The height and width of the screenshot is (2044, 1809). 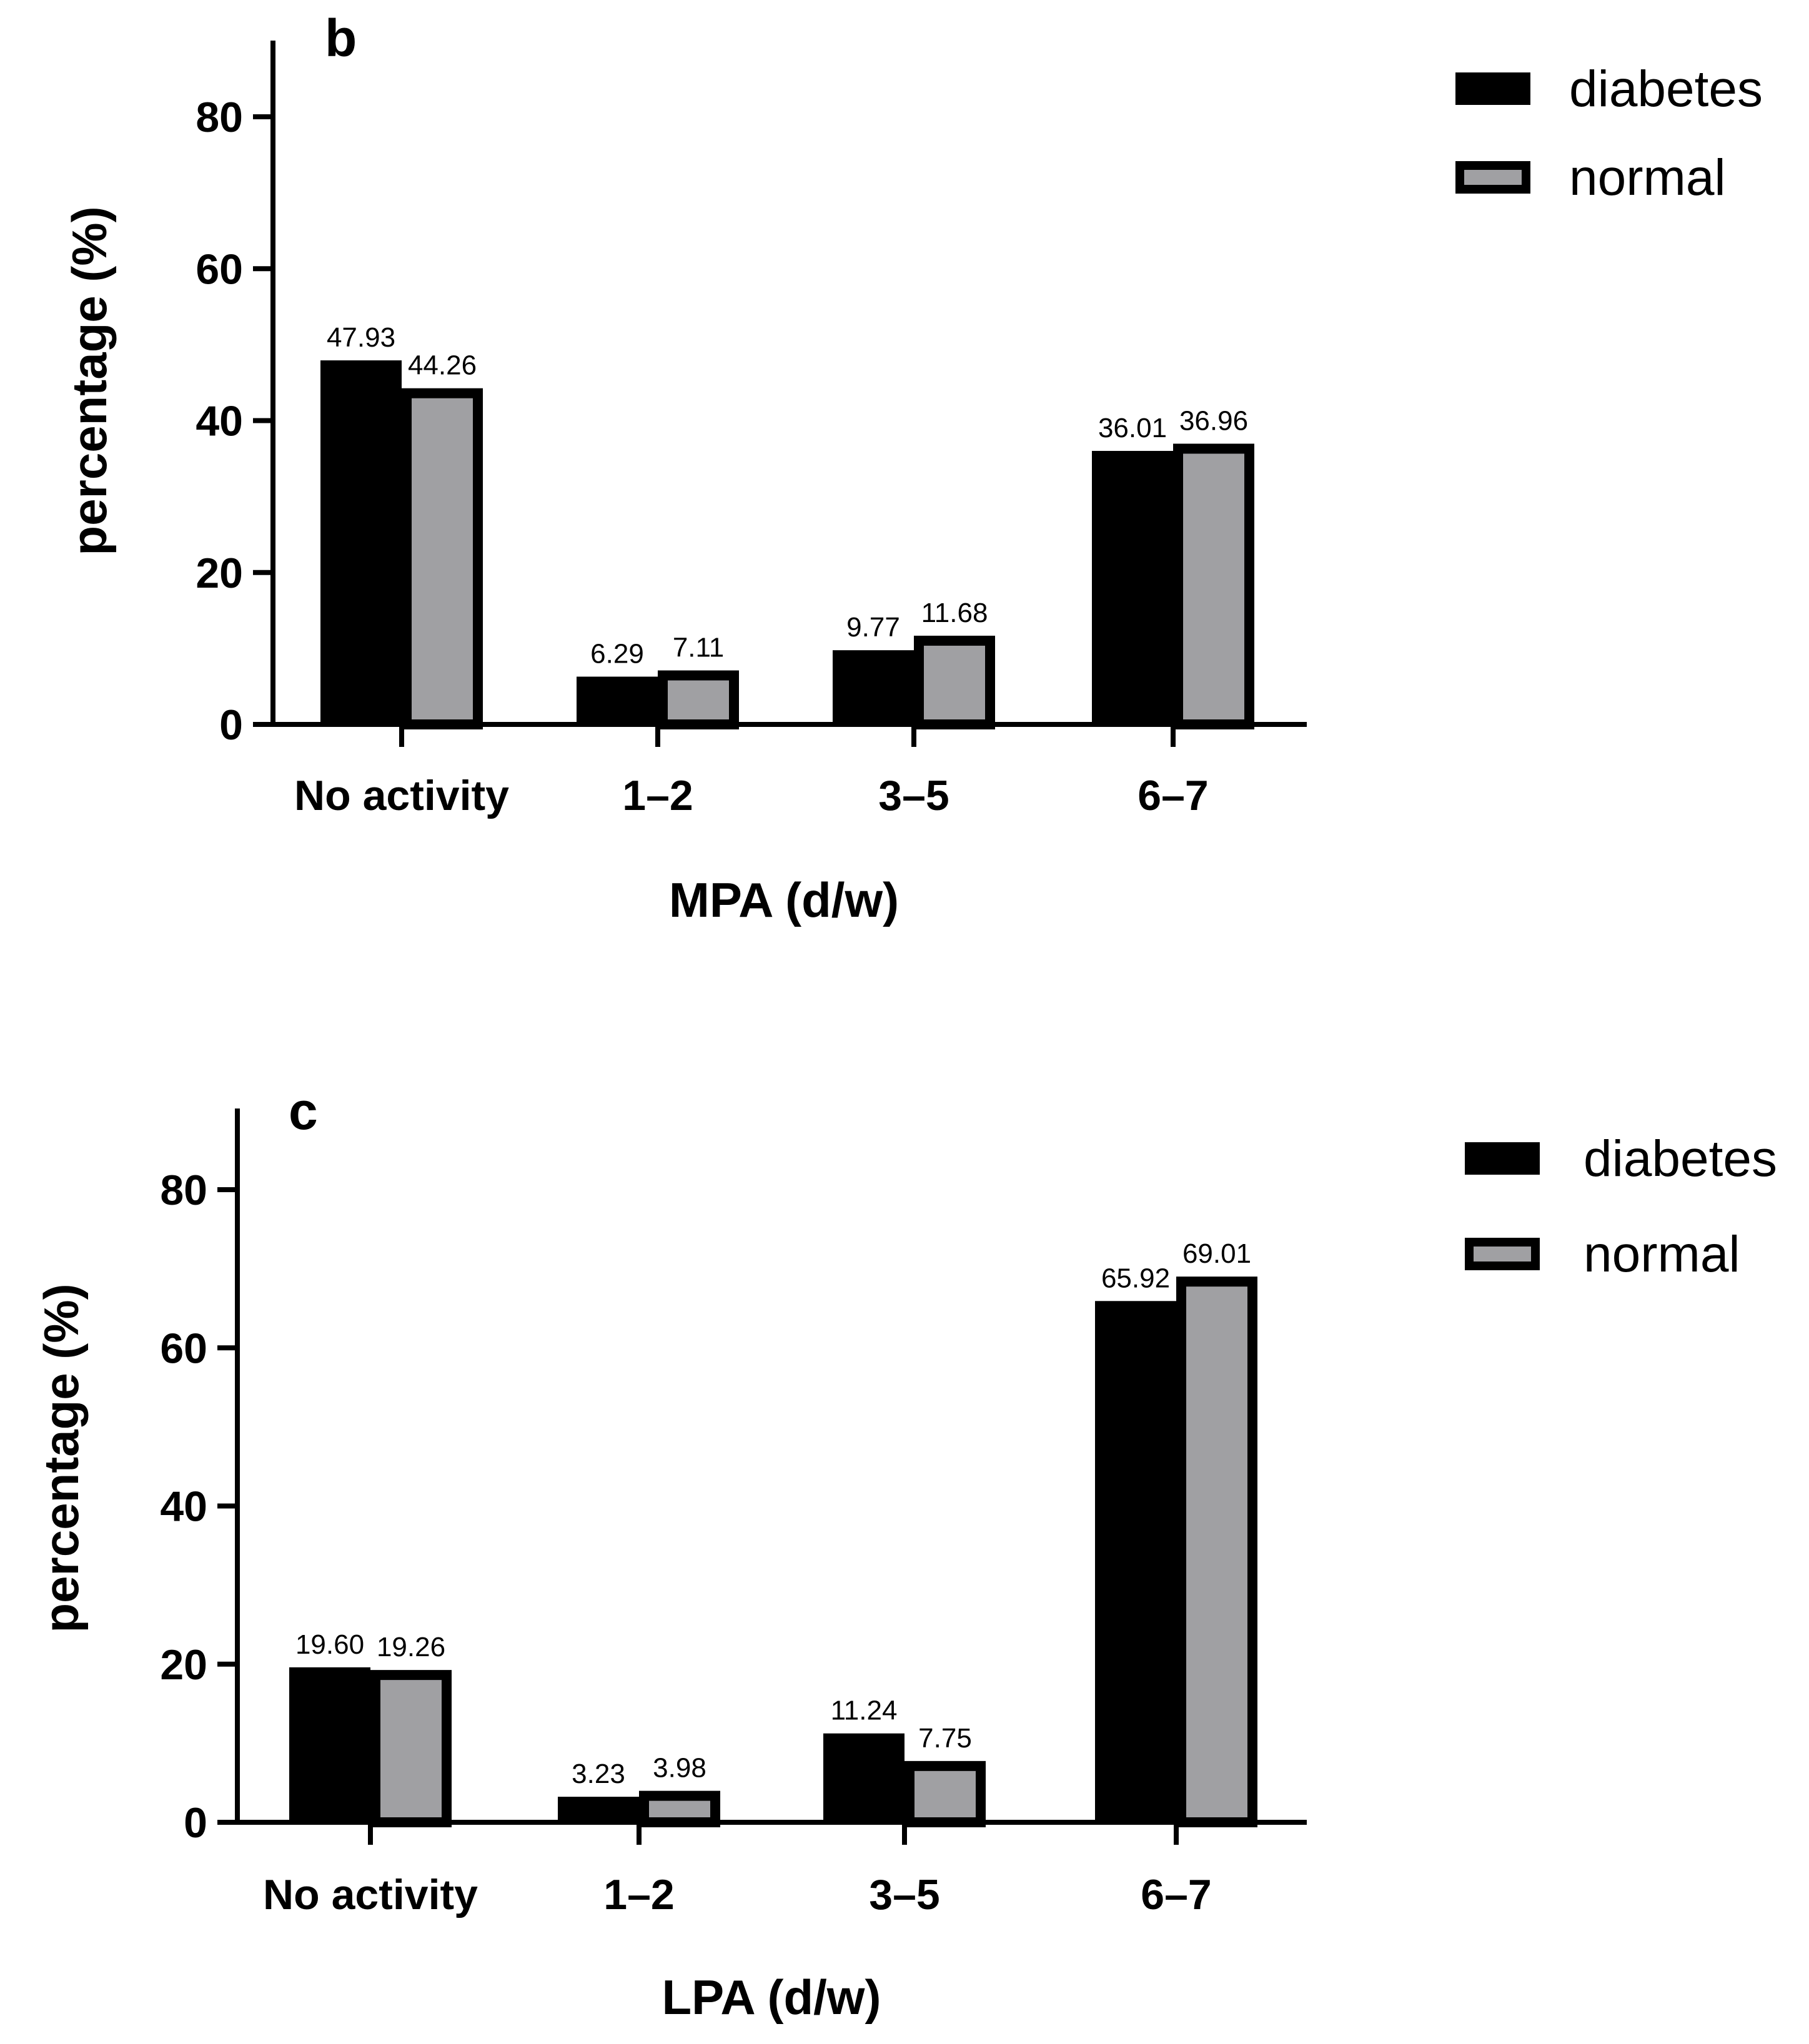 I want to click on data-label-normal-1: 3.98, so click(x=679, y=1768).